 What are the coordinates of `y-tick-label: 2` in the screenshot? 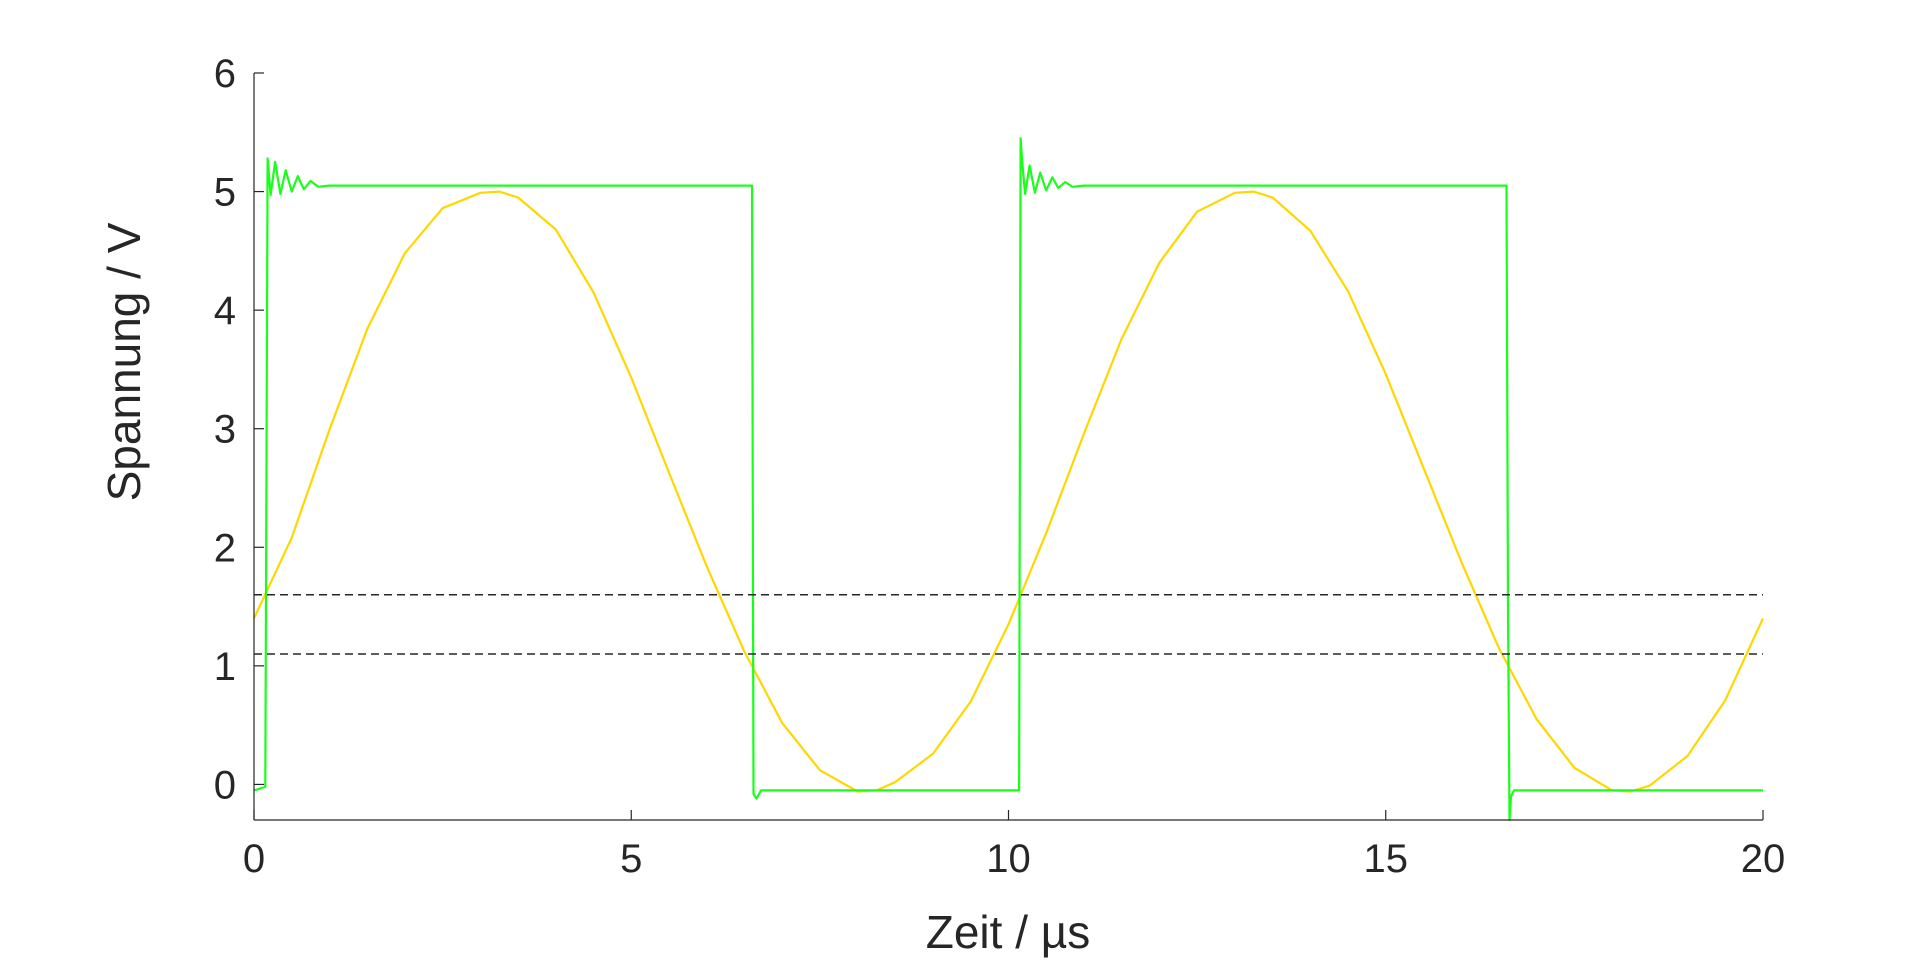 It's located at (225, 548).